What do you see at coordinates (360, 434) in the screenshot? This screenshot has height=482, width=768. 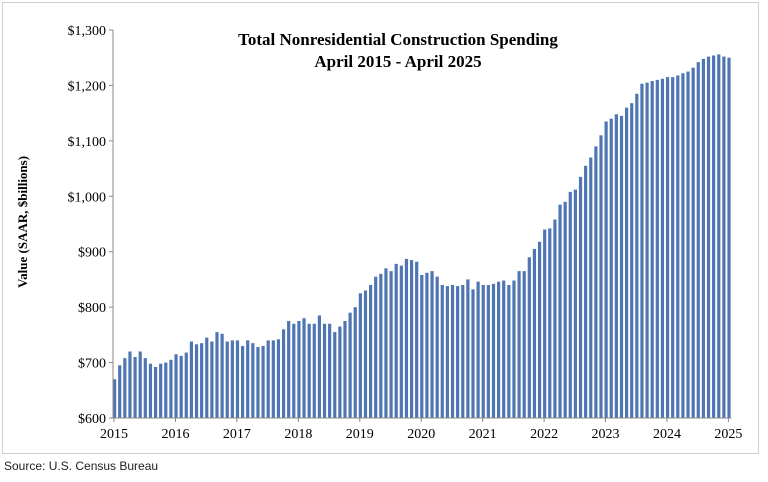 I see `x-tick-label: 2019` at bounding box center [360, 434].